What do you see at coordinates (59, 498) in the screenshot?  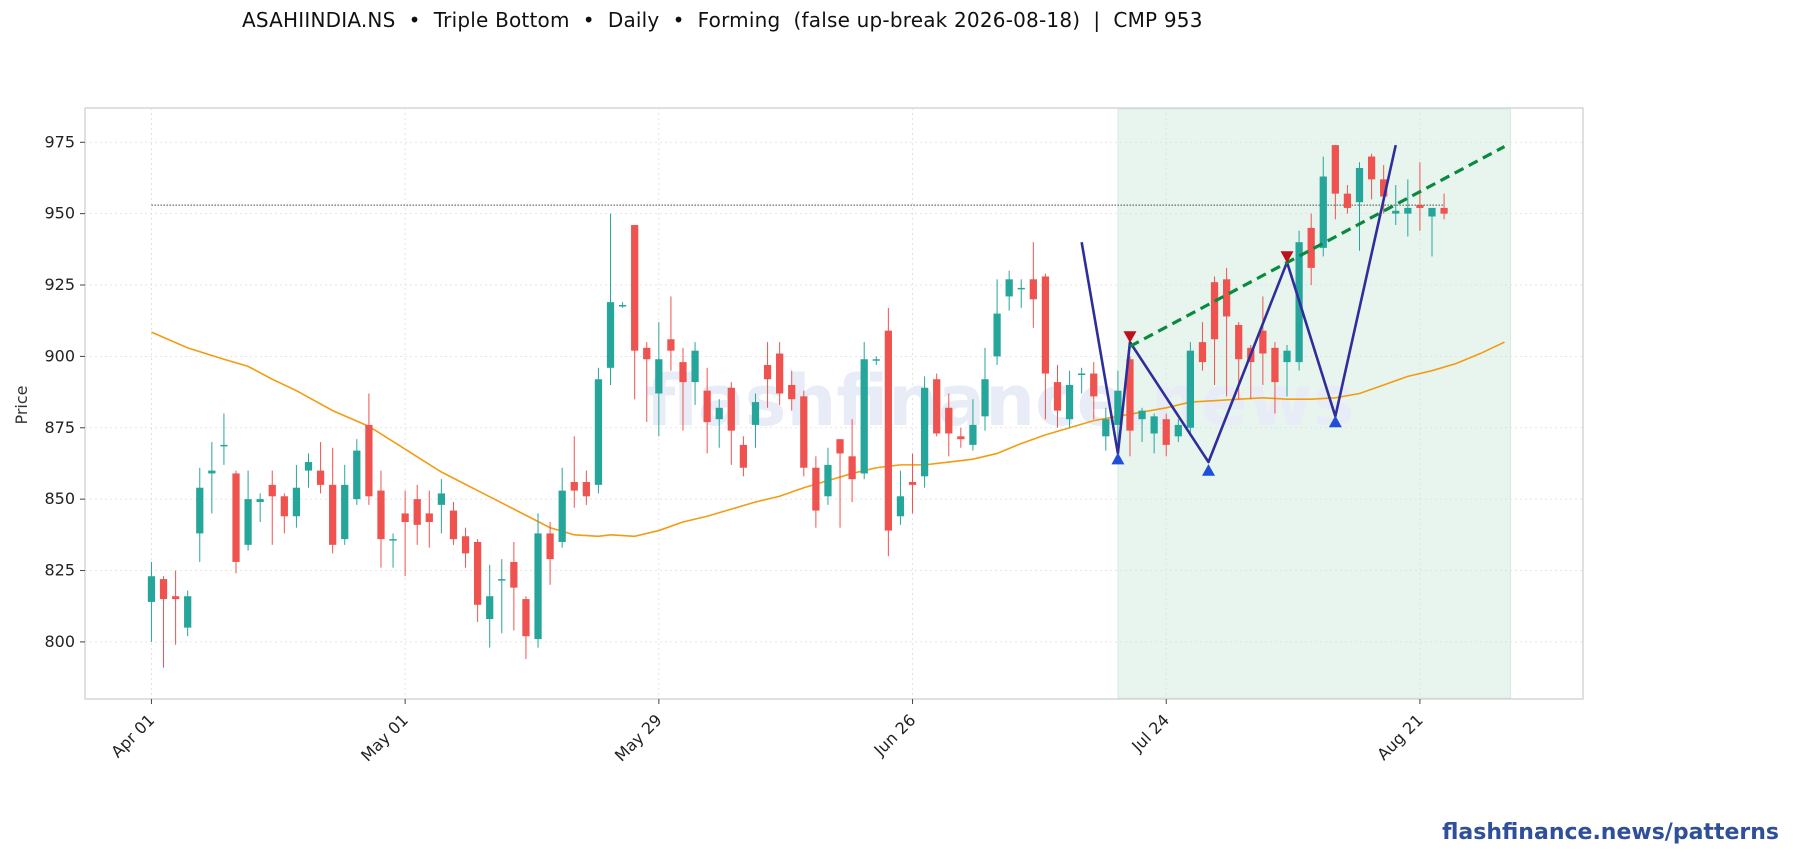 I see `y-tick-label: 850` at bounding box center [59, 498].